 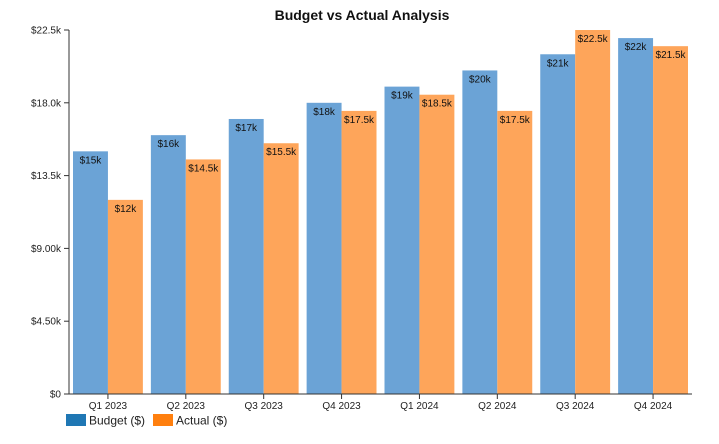 What do you see at coordinates (515, 120) in the screenshot?
I see `data-label-actual-q2-2024: $17.5k` at bounding box center [515, 120].